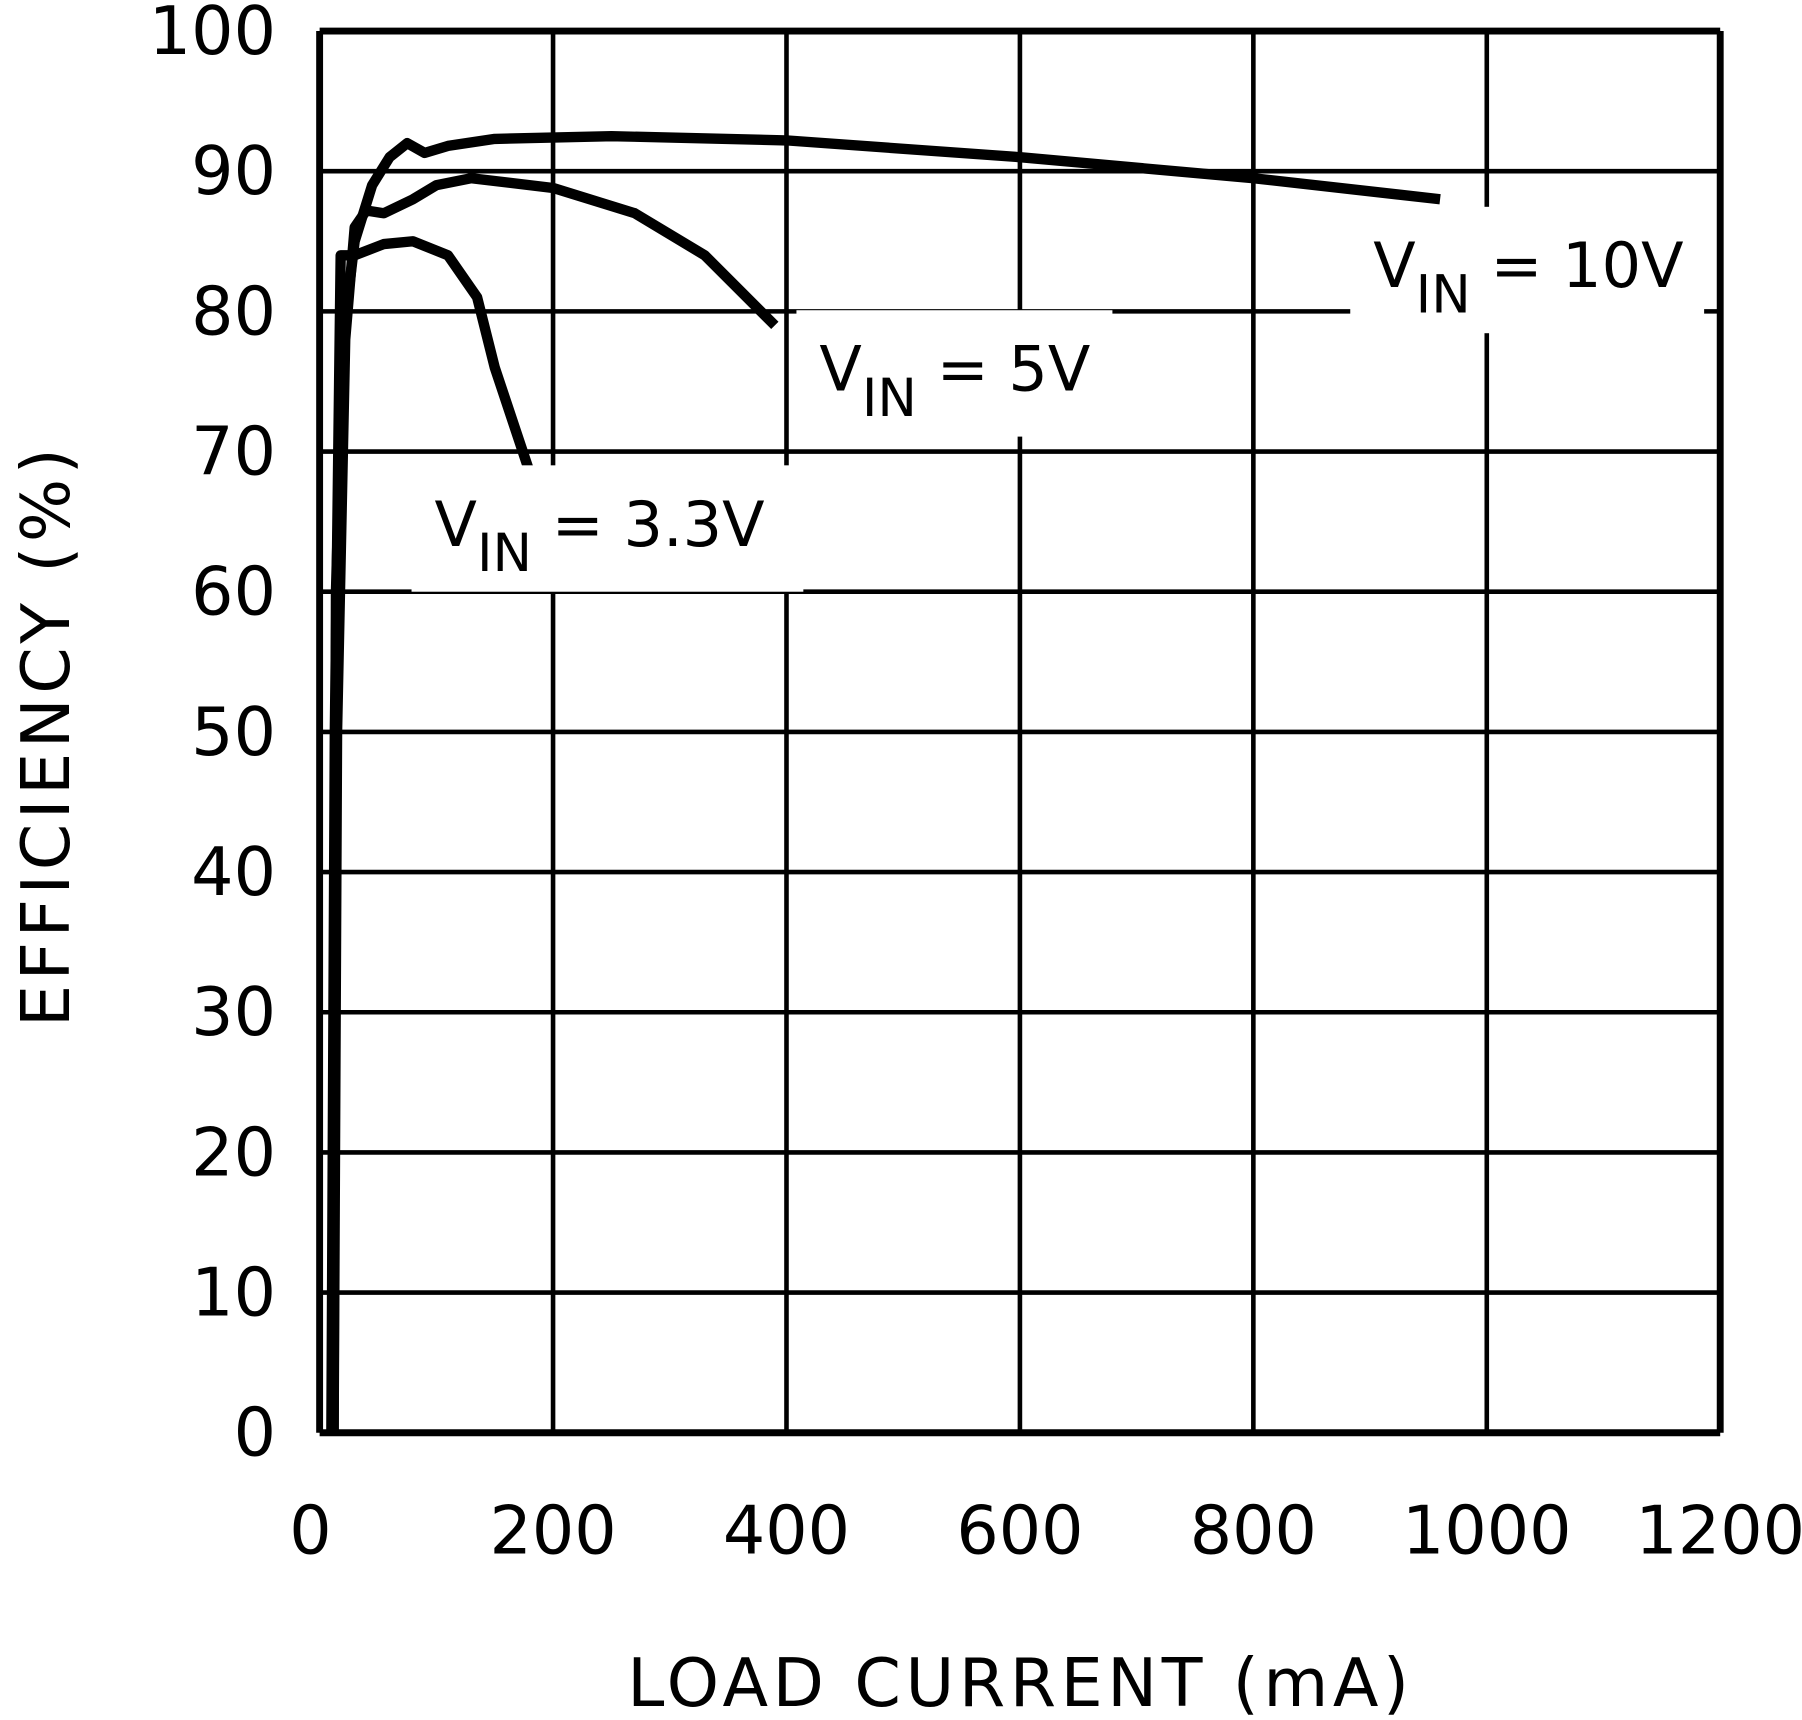 The height and width of the screenshot is (1720, 1802). Describe the element at coordinates (212, 35) in the screenshot. I see `y-tick-label: 100` at that location.